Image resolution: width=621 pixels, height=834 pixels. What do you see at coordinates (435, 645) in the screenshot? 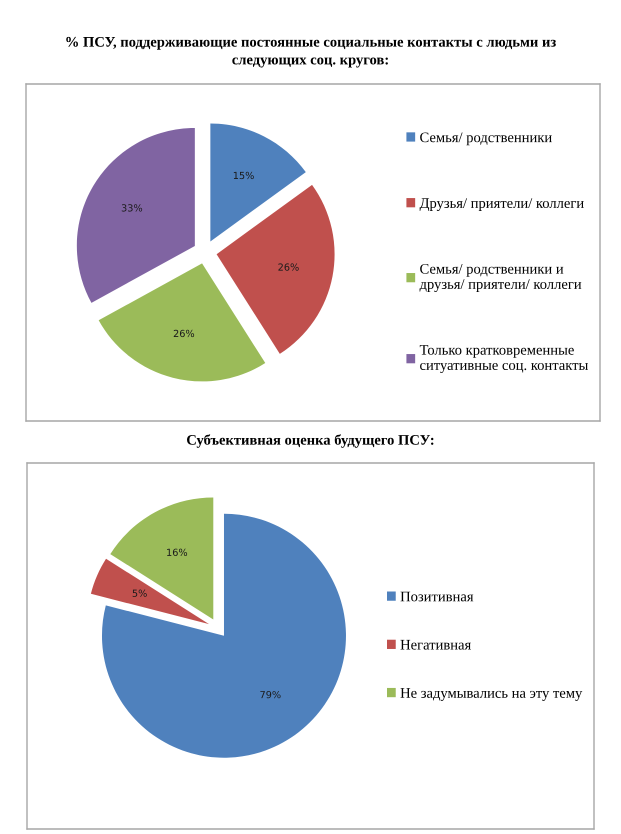
I see `legend-label: Негативная` at bounding box center [435, 645].